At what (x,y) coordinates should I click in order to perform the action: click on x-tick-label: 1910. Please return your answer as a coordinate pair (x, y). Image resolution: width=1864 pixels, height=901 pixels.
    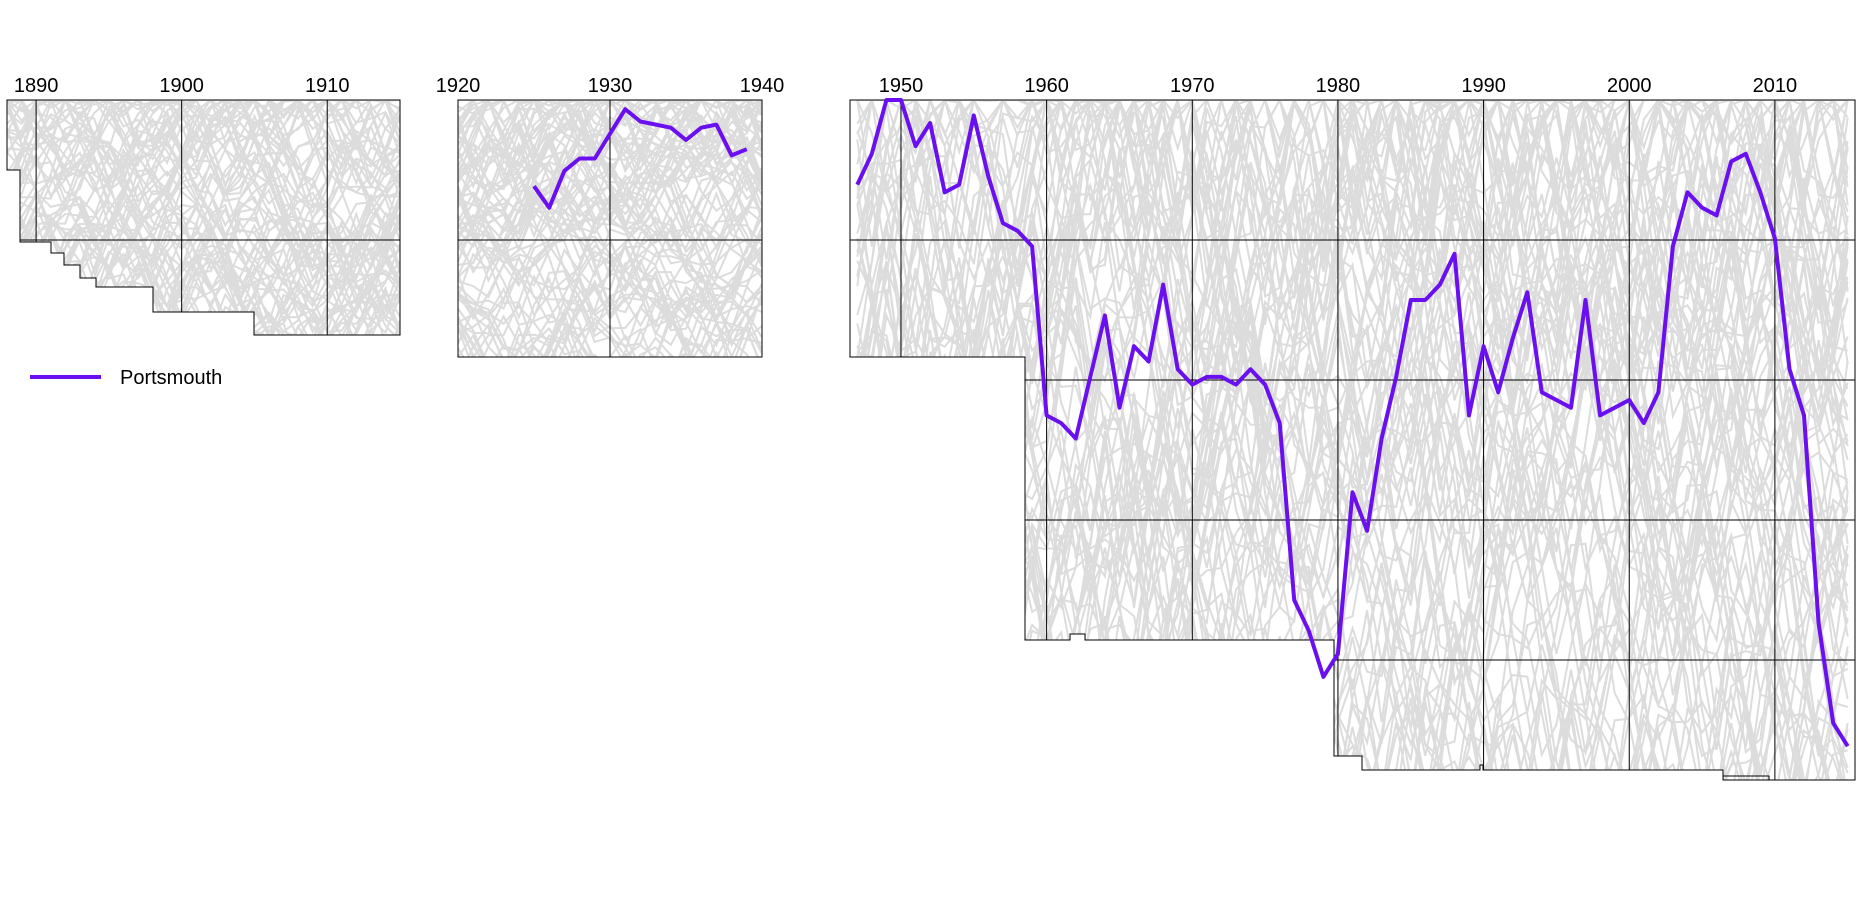
    Looking at the image, I should click on (327, 86).